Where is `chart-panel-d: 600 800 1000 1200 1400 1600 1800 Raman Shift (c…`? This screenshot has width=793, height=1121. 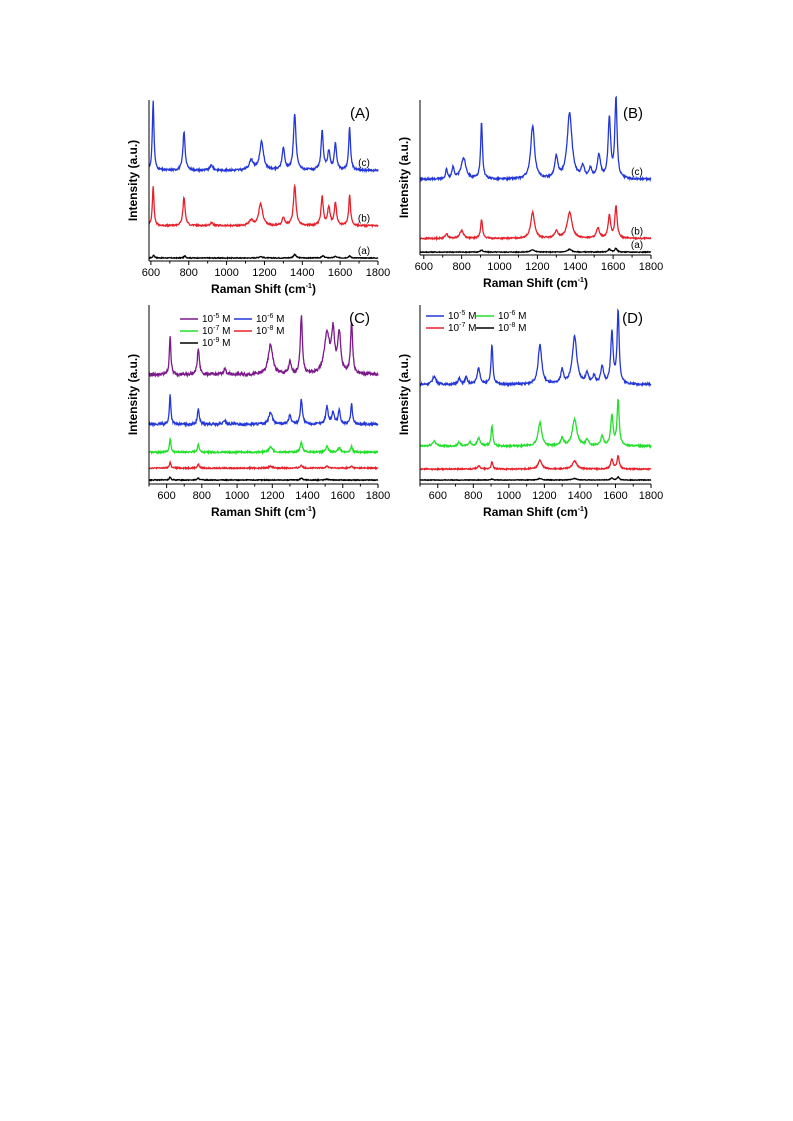 chart-panel-d: 600 800 1000 1200 1400 1600 1800 Raman Shift (c… is located at coordinates (530, 412).